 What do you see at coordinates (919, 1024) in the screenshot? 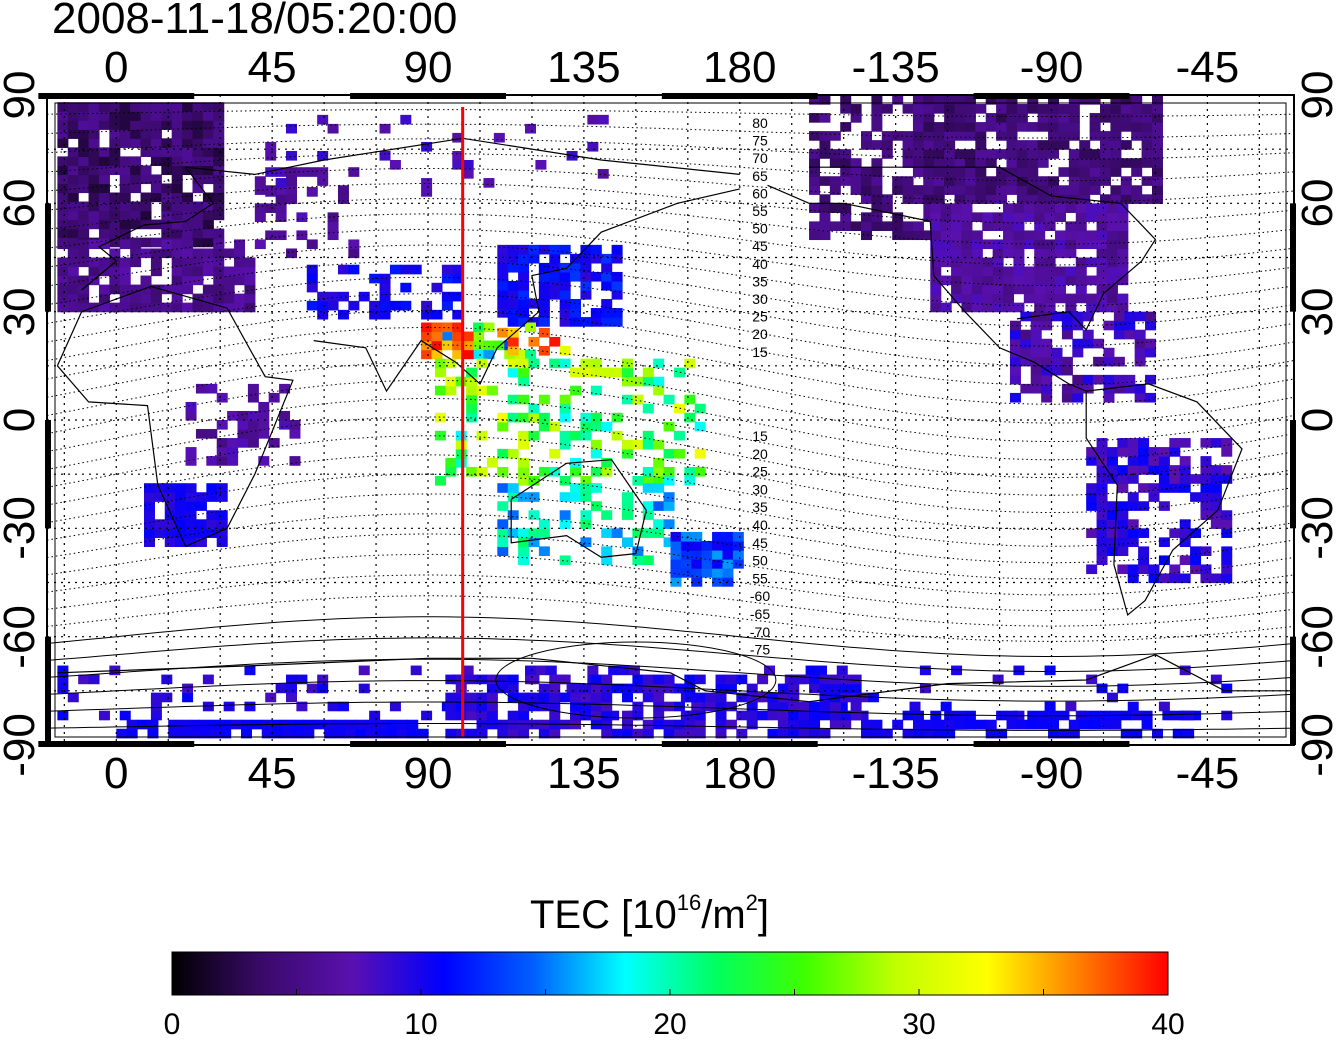
I see `colorbar-tick-label: 30` at bounding box center [919, 1024].